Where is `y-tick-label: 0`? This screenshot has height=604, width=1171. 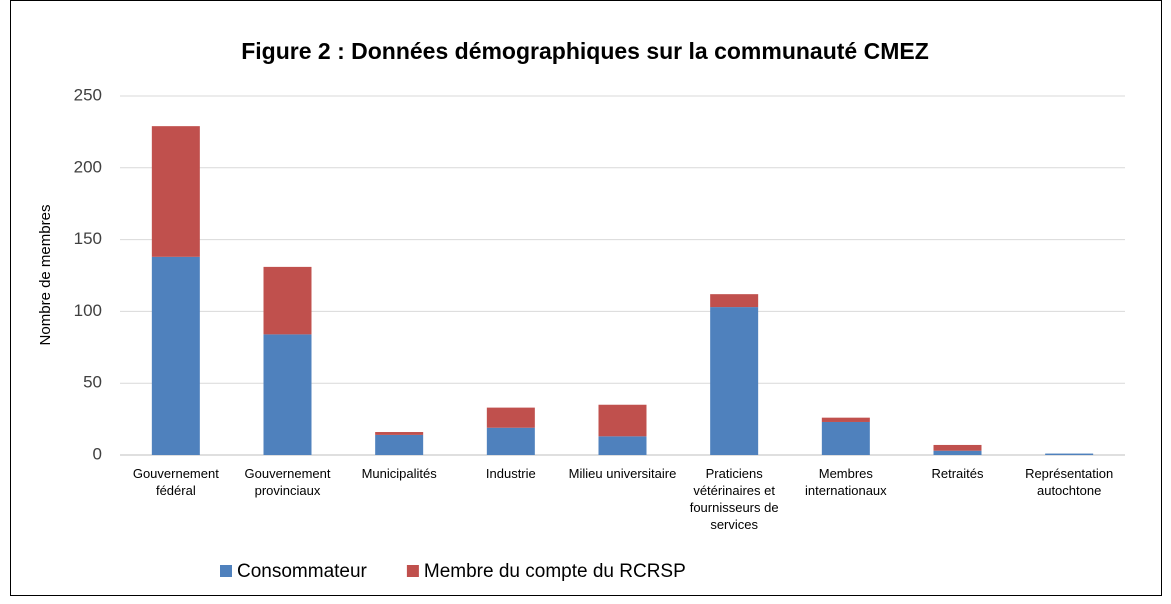 y-tick-label: 0 is located at coordinates (97, 453).